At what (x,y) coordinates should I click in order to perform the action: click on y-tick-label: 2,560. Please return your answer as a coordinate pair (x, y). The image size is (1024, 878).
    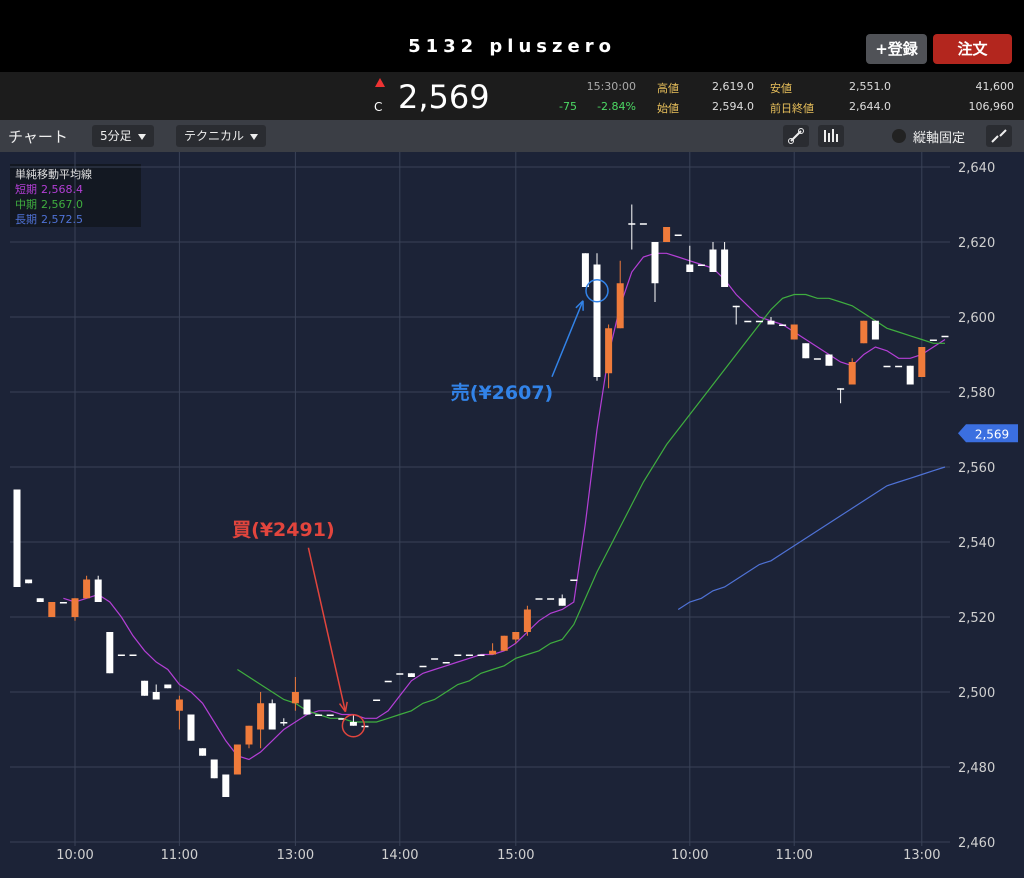
    Looking at the image, I should click on (976, 468).